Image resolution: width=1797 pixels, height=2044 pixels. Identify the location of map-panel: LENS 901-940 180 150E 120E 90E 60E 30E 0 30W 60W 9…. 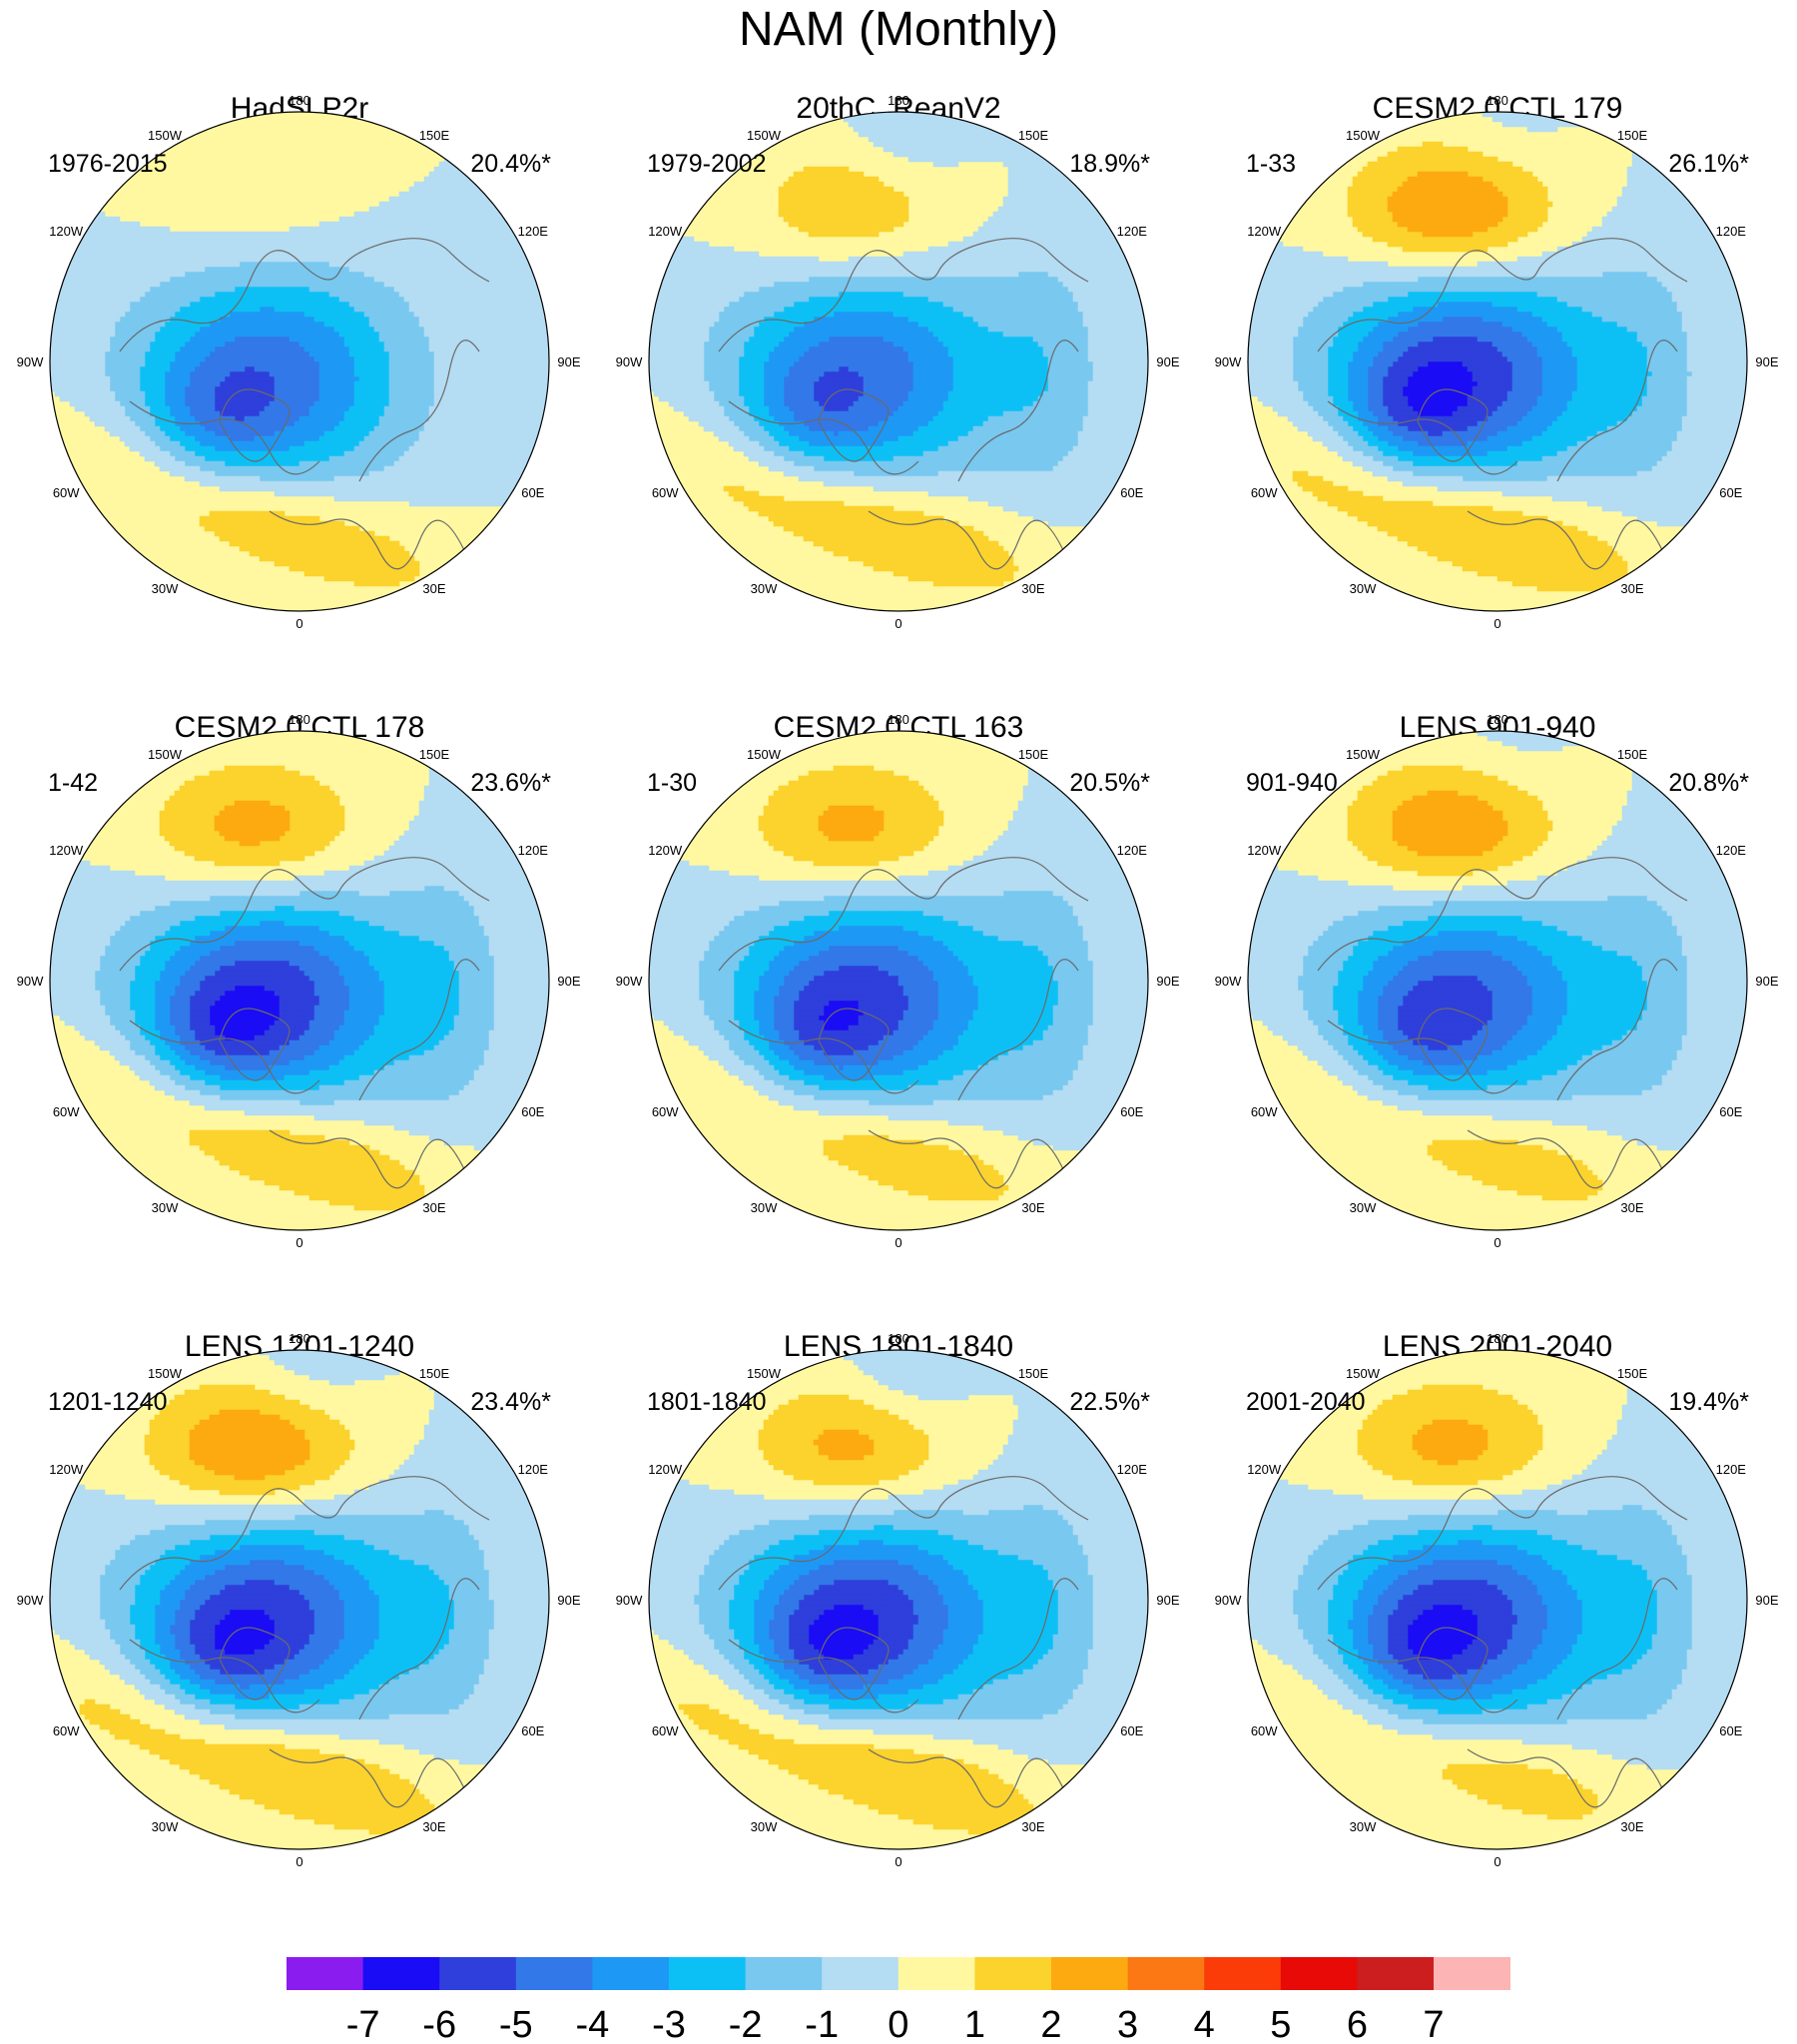
(1497, 1020).